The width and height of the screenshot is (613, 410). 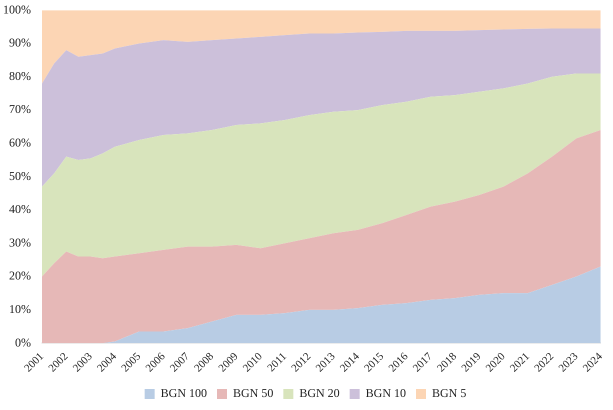 What do you see at coordinates (253, 393) in the screenshot?
I see `legend-label: BGN 50` at bounding box center [253, 393].